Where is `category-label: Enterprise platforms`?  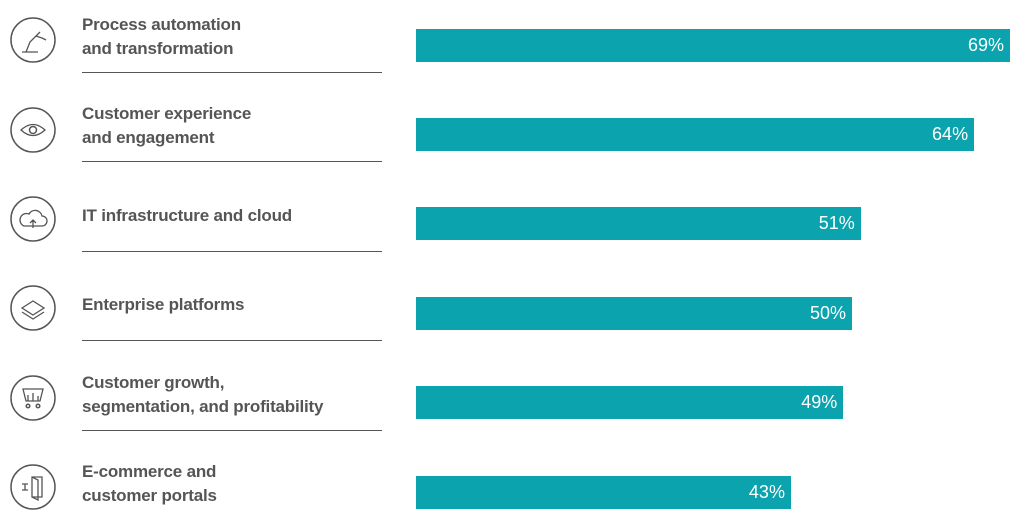 category-label: Enterprise platforms is located at coordinates (163, 305).